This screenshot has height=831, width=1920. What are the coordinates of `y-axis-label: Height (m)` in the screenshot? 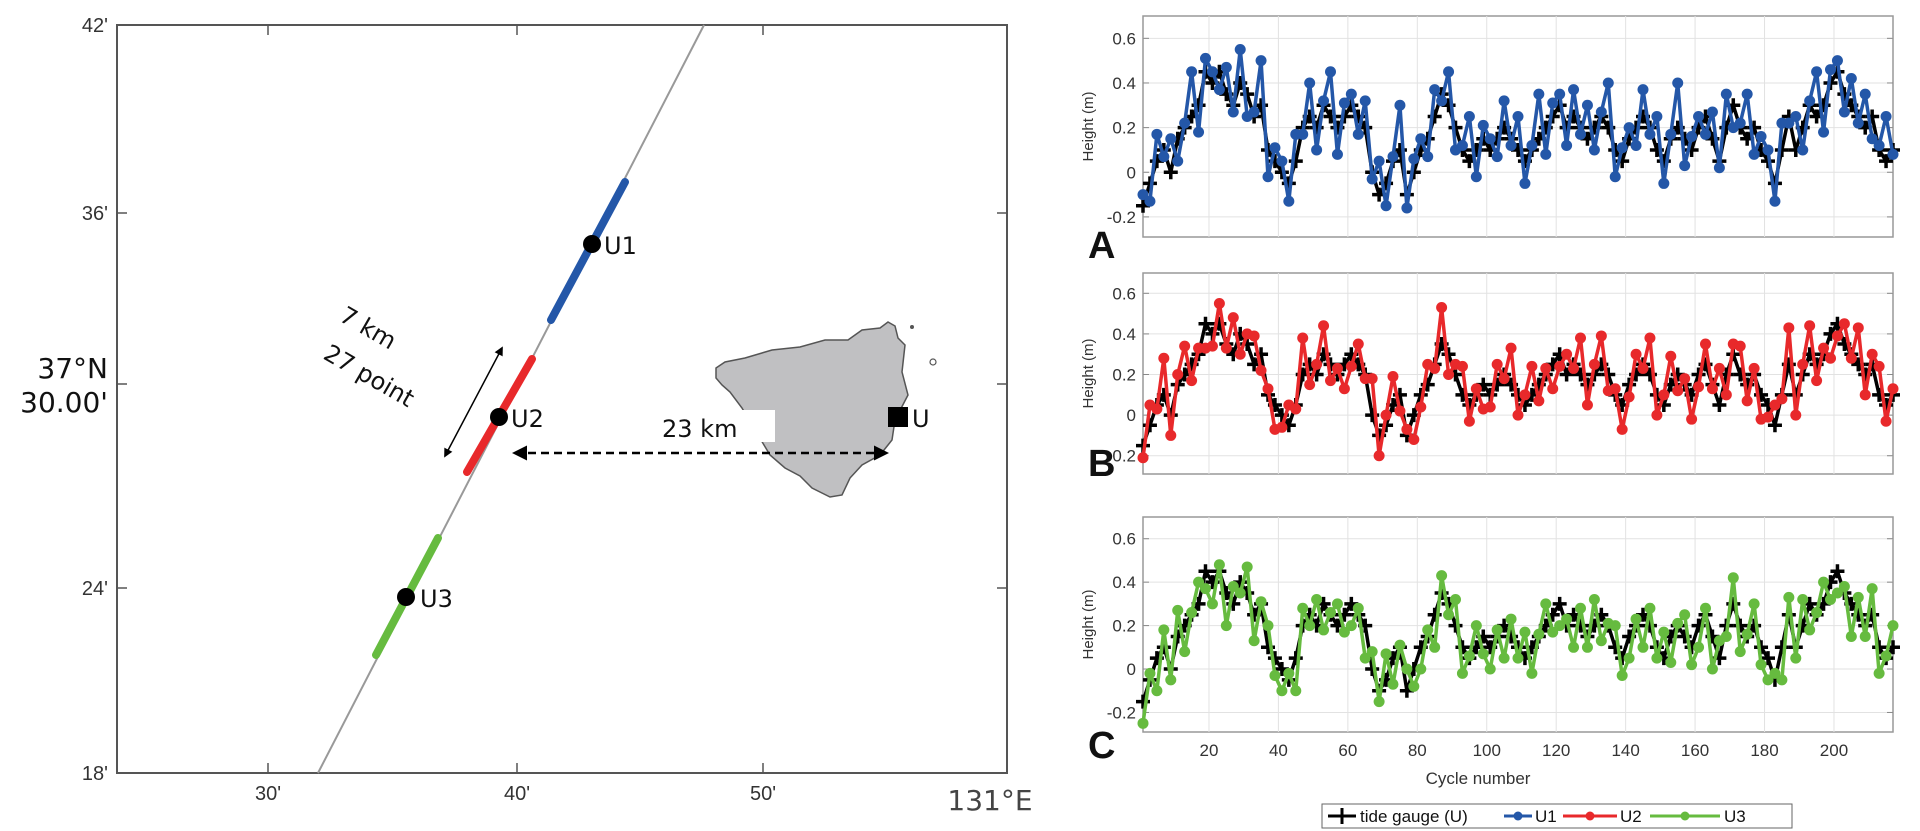 It's located at (1088, 373).